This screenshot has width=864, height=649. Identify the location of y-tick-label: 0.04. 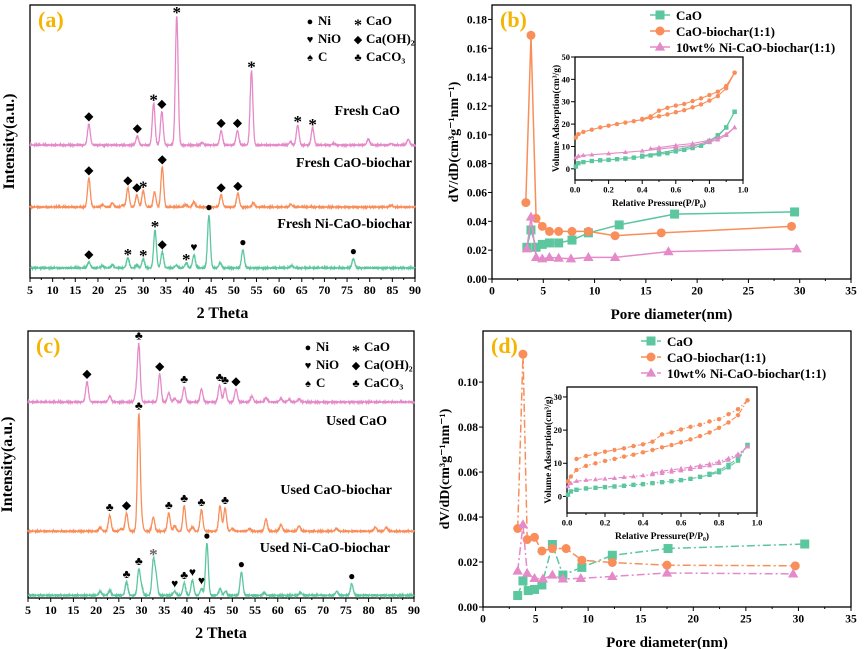
(477, 222).